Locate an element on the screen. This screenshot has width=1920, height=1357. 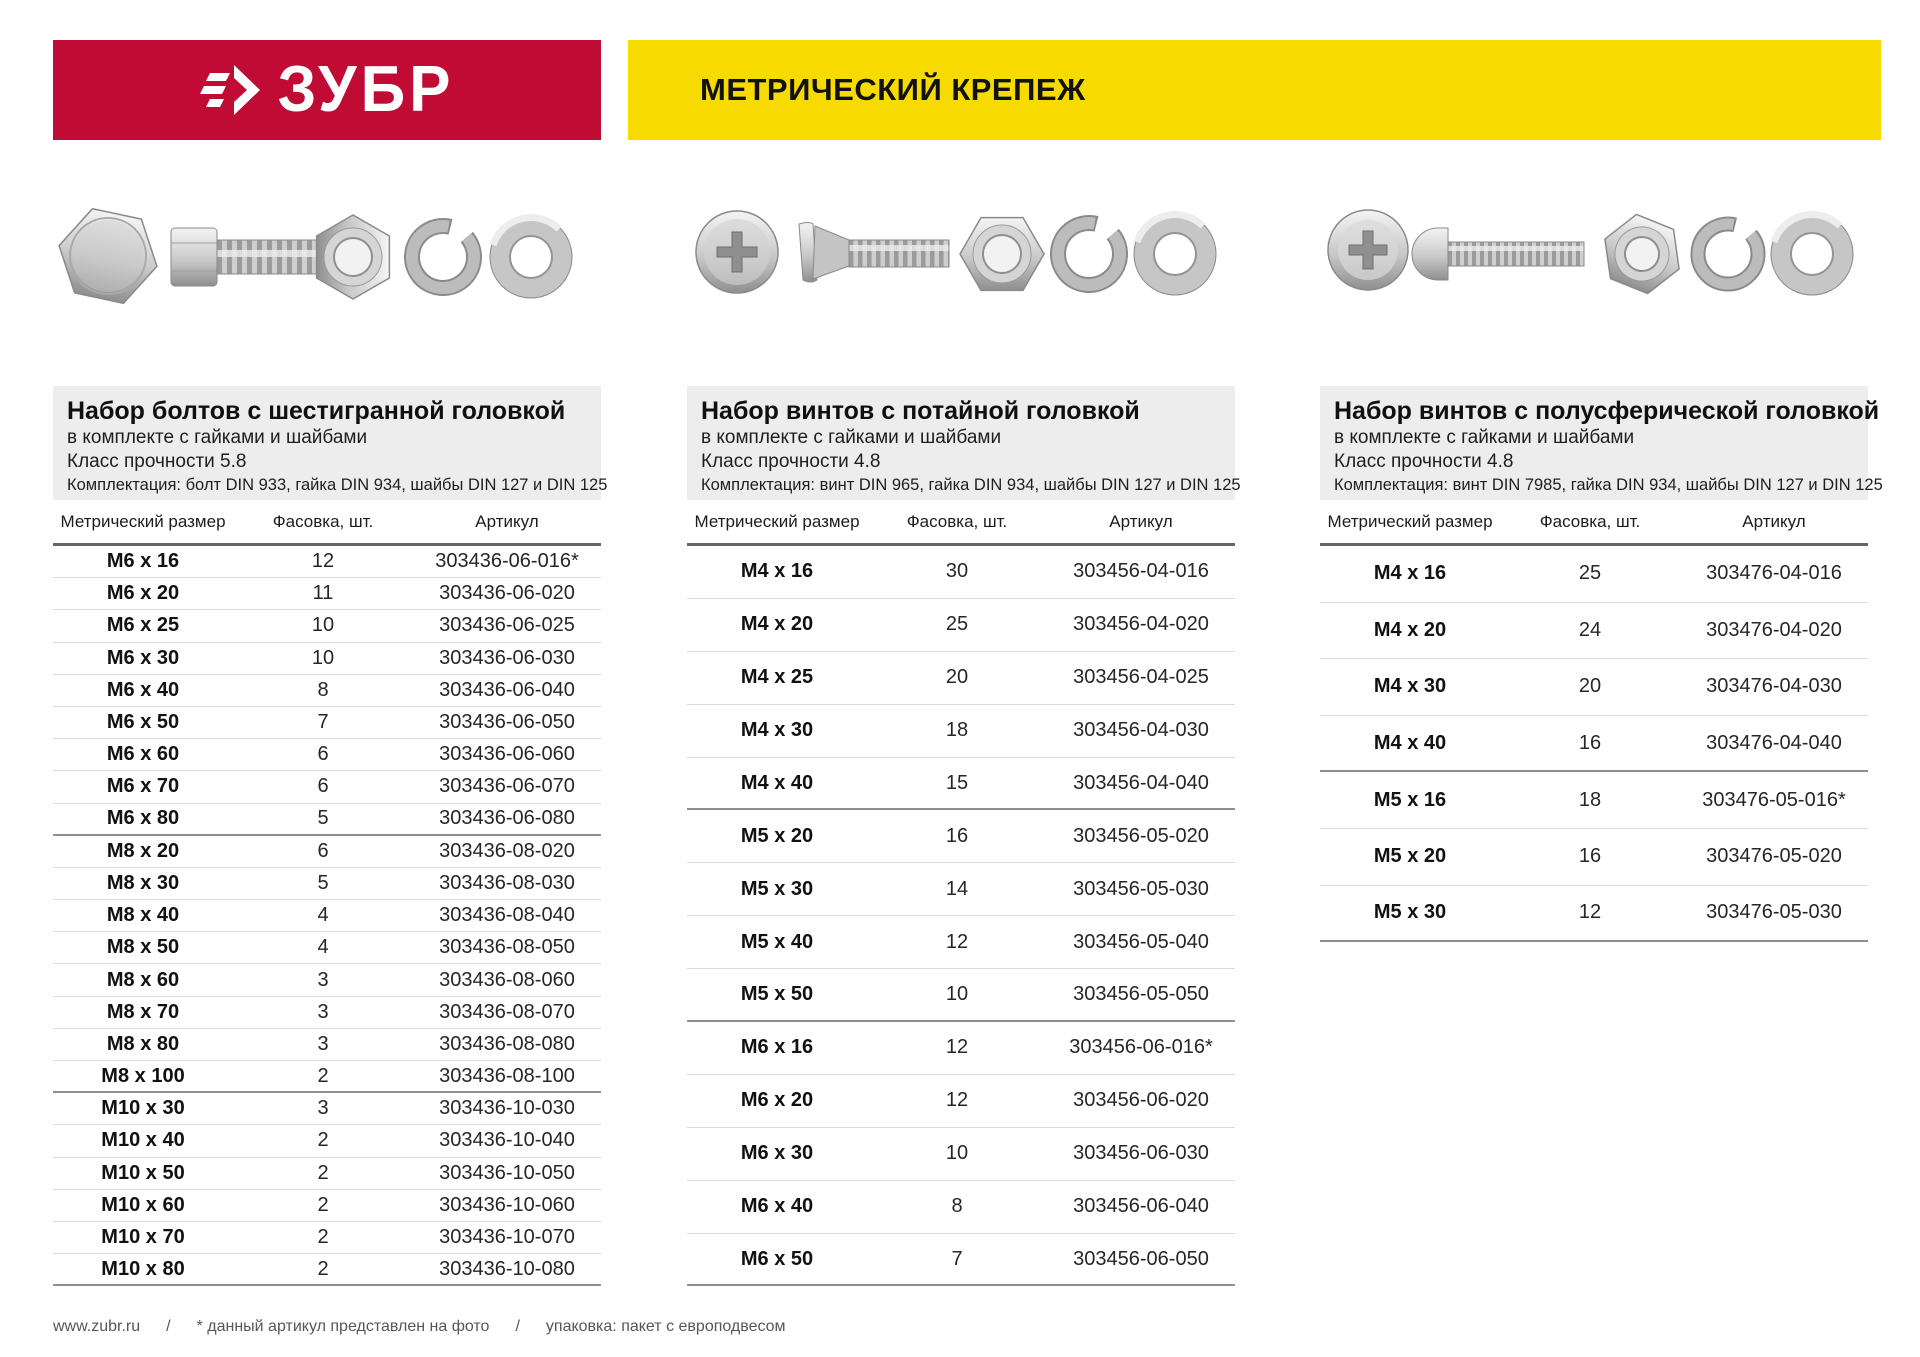
cell-article: 303456-05-020 is located at coordinates (1141, 835).